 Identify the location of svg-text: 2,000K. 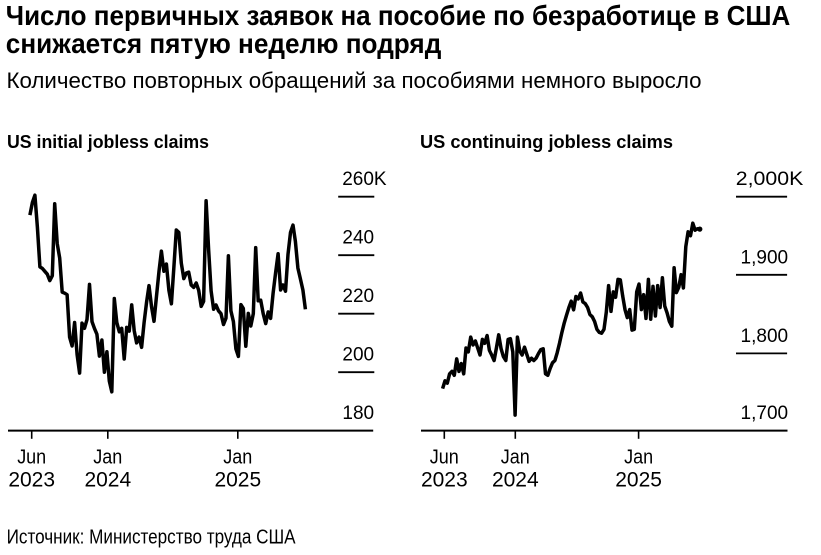
(770, 179).